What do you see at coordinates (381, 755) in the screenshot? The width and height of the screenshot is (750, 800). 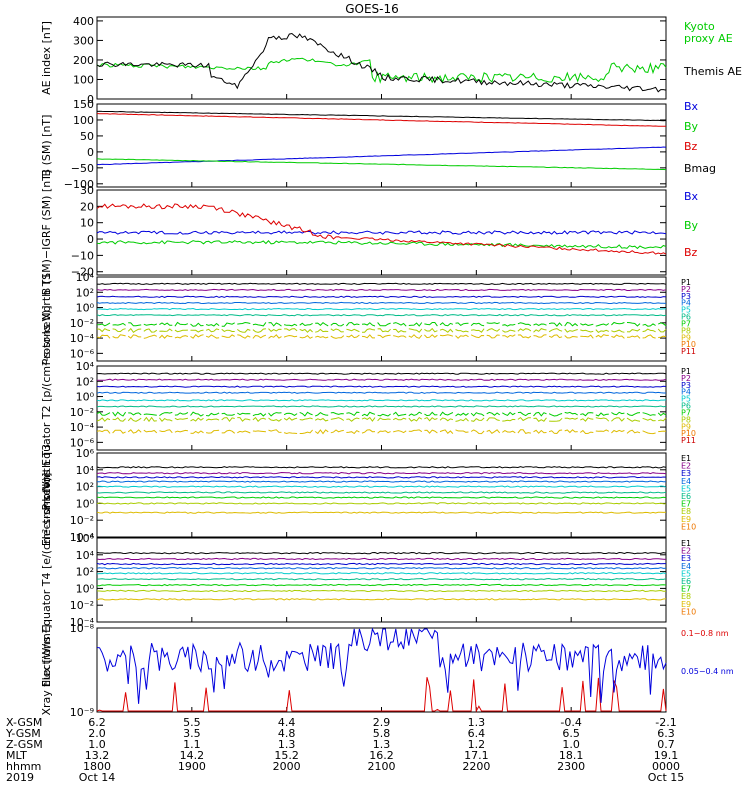 I see `ephemeris-value: 16.2` at bounding box center [381, 755].